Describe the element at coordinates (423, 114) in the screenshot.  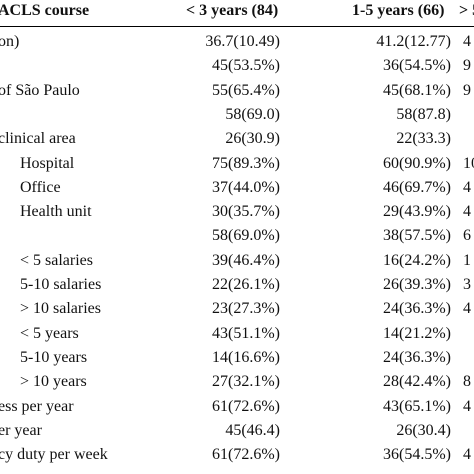
I see `cell-1to5: 58(87.8)` at that location.